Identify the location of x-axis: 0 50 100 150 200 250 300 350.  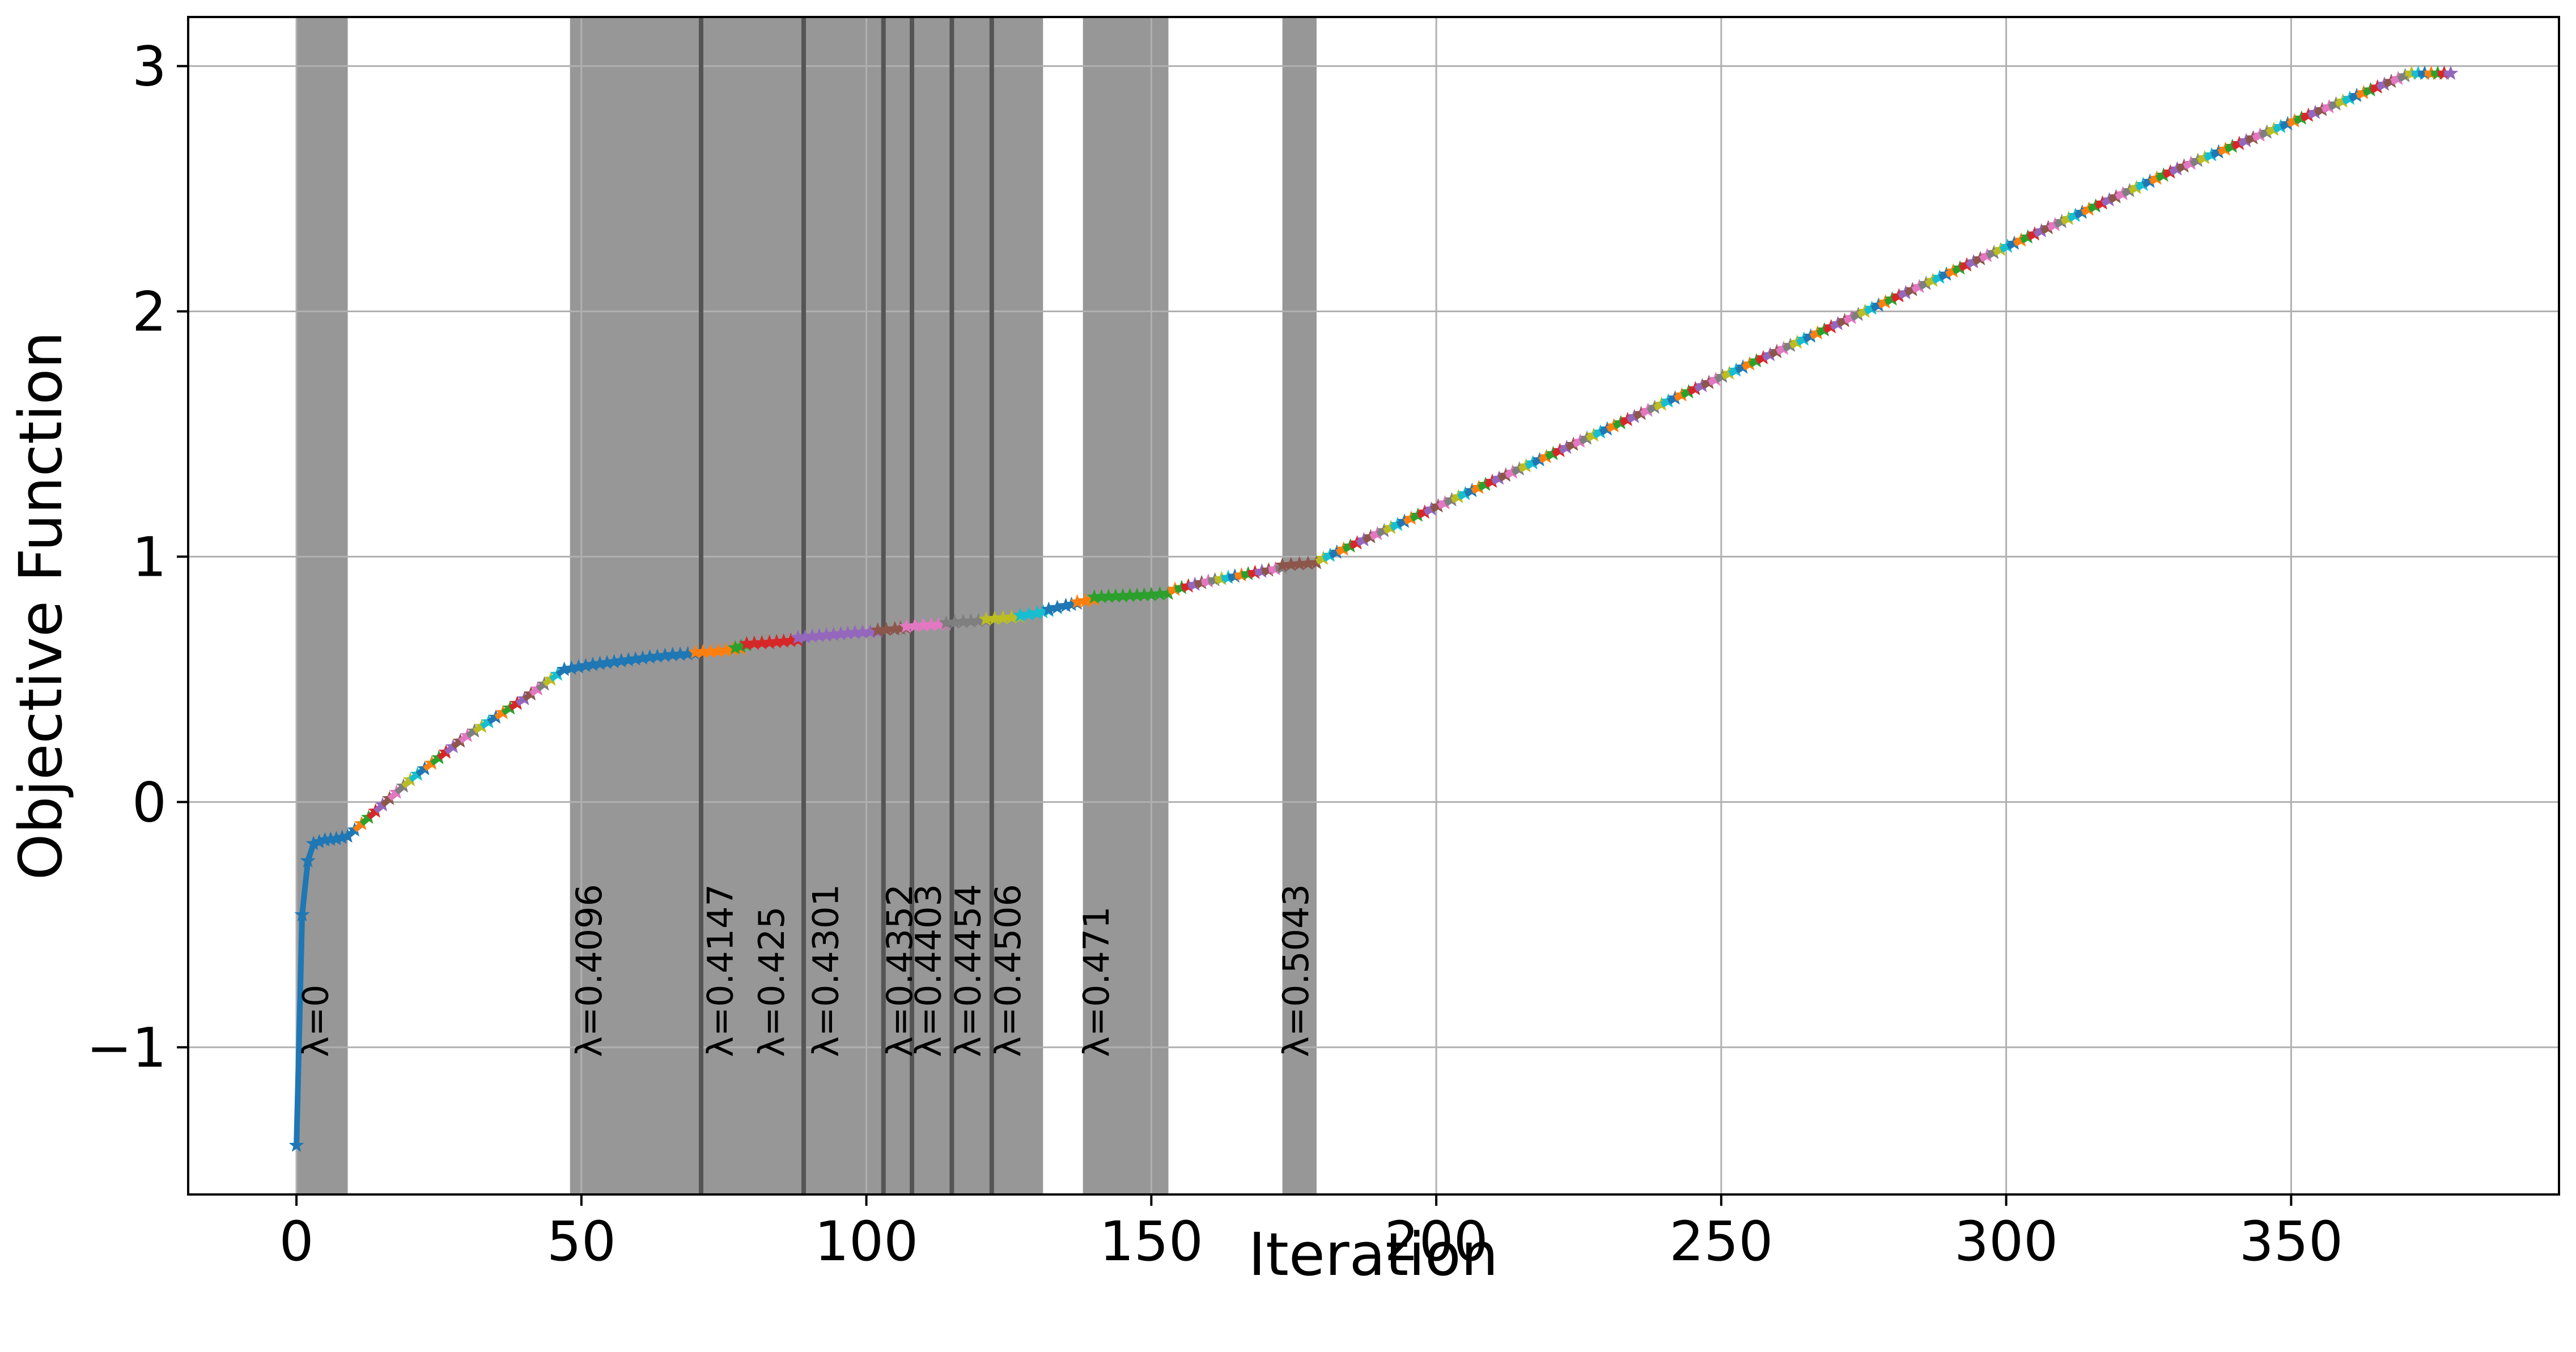
(1311, 1233).